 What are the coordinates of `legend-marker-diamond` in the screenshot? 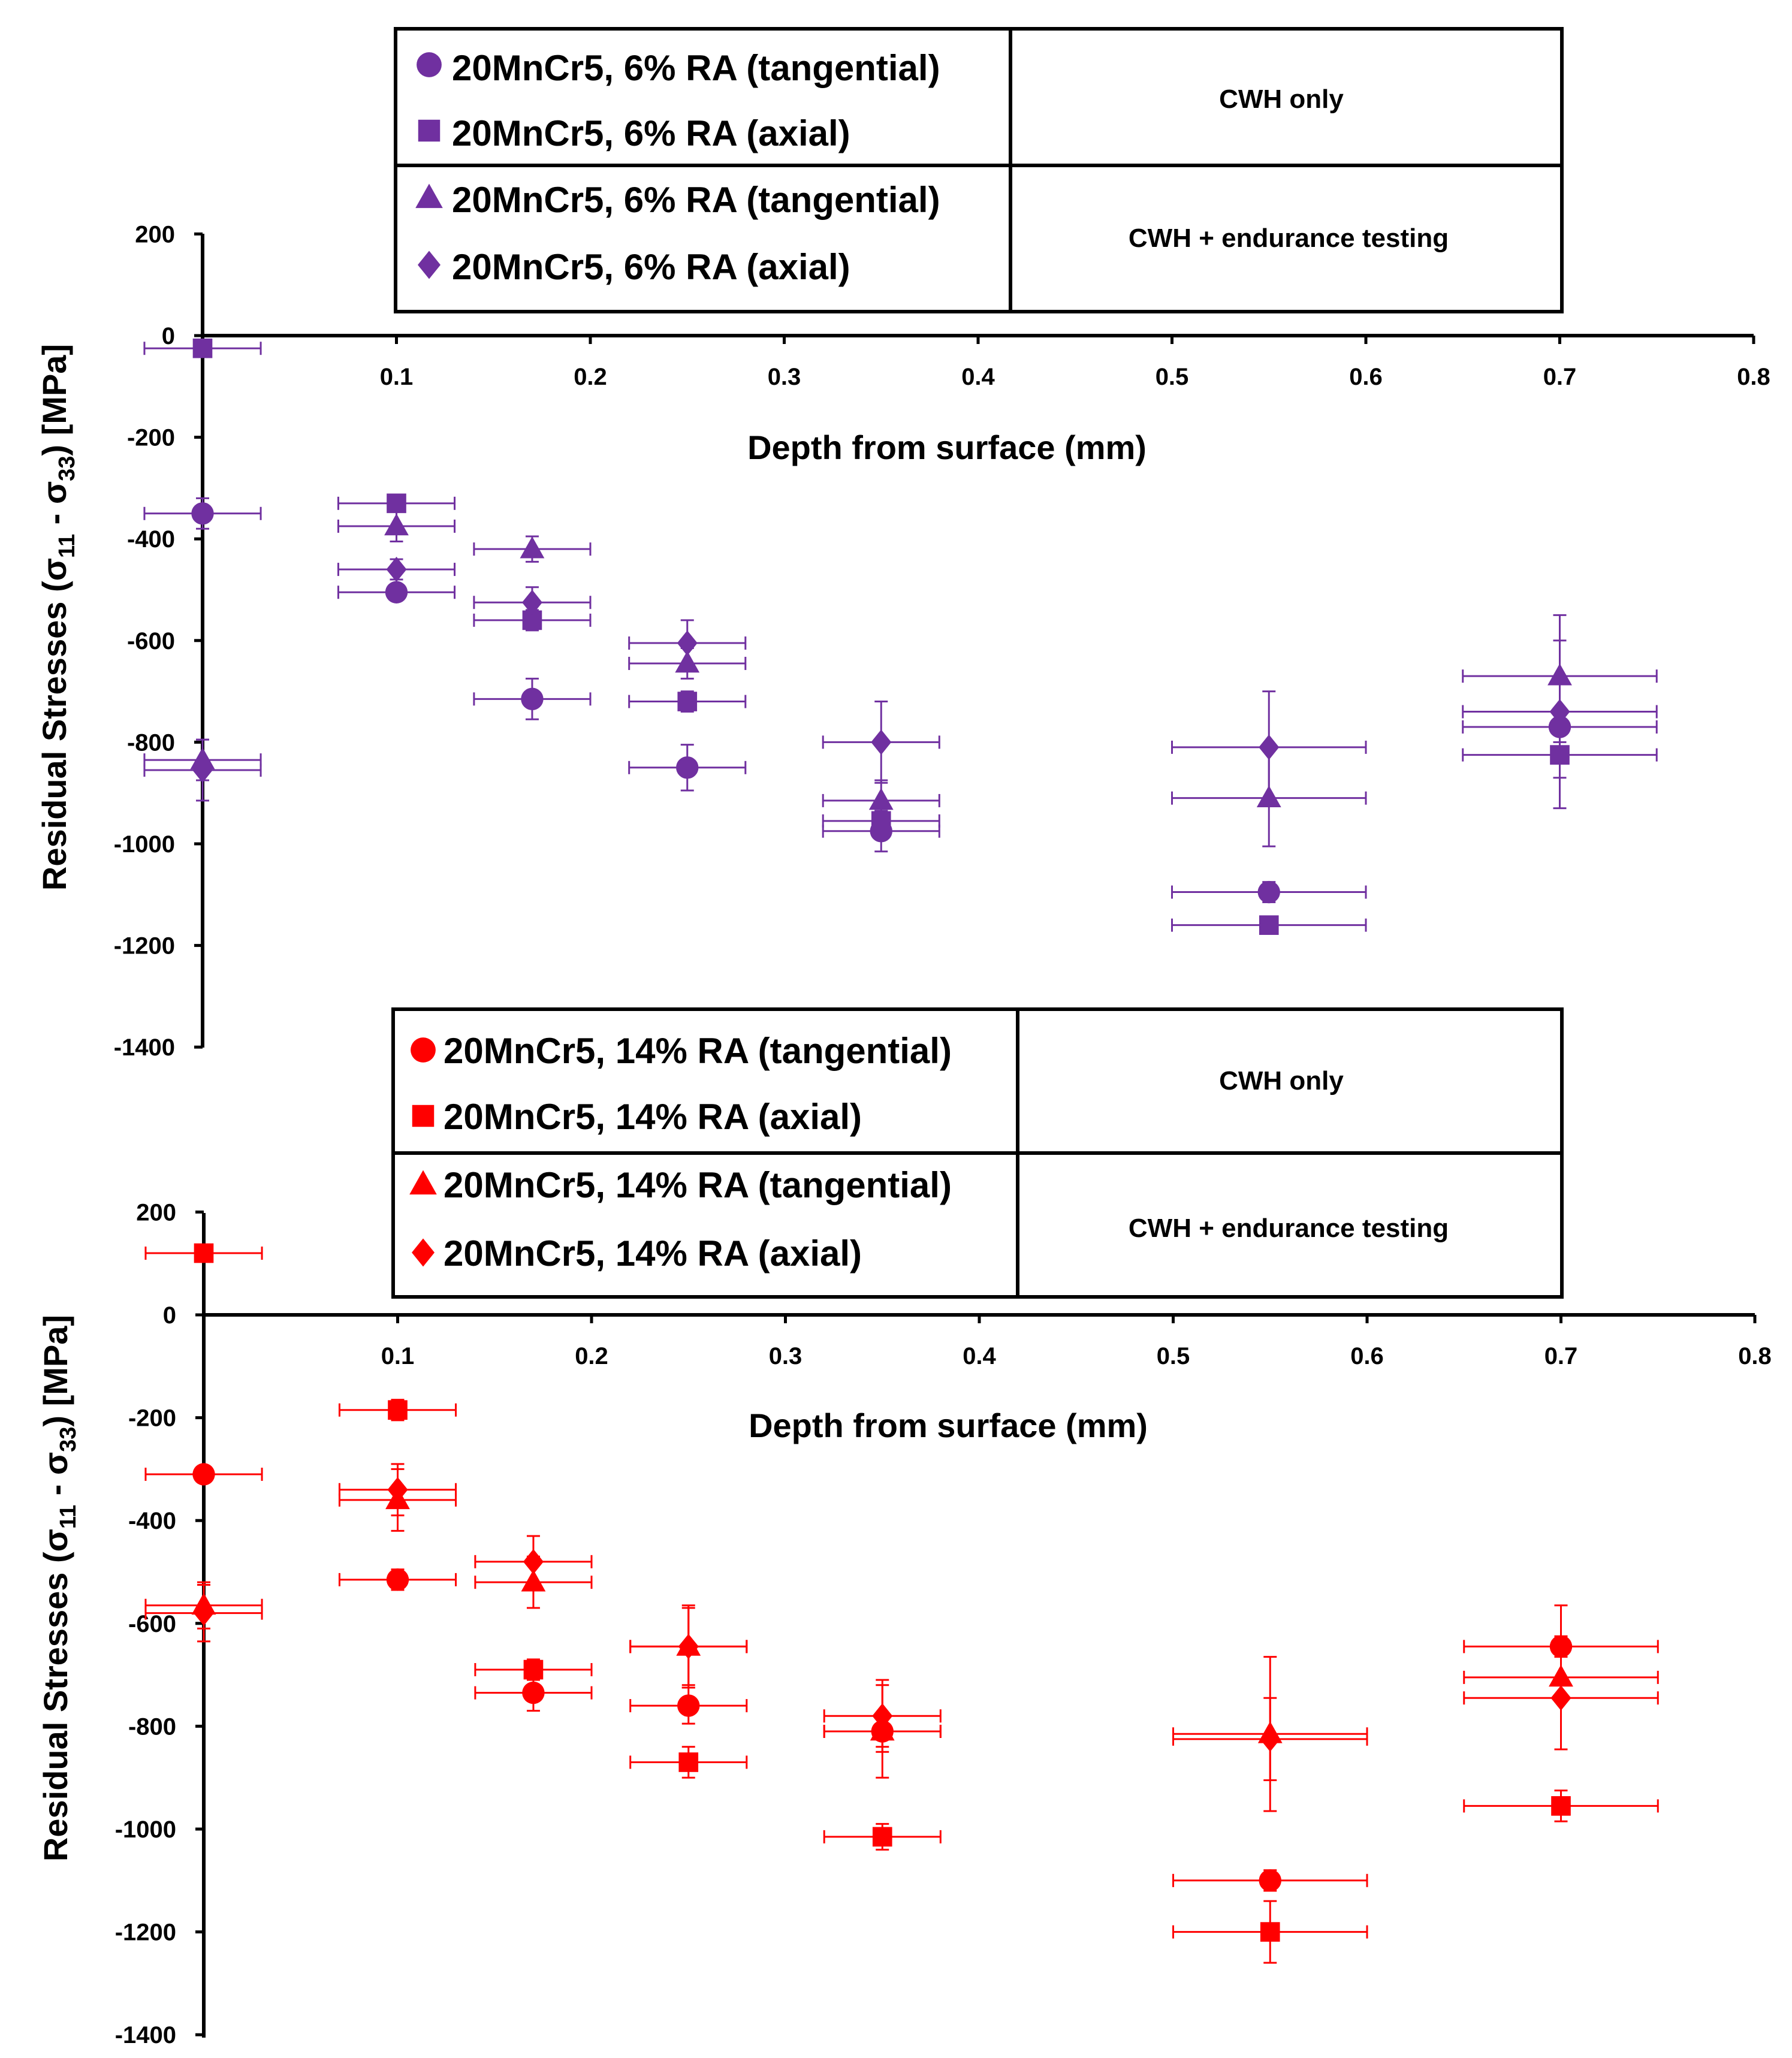 It's located at (429, 265).